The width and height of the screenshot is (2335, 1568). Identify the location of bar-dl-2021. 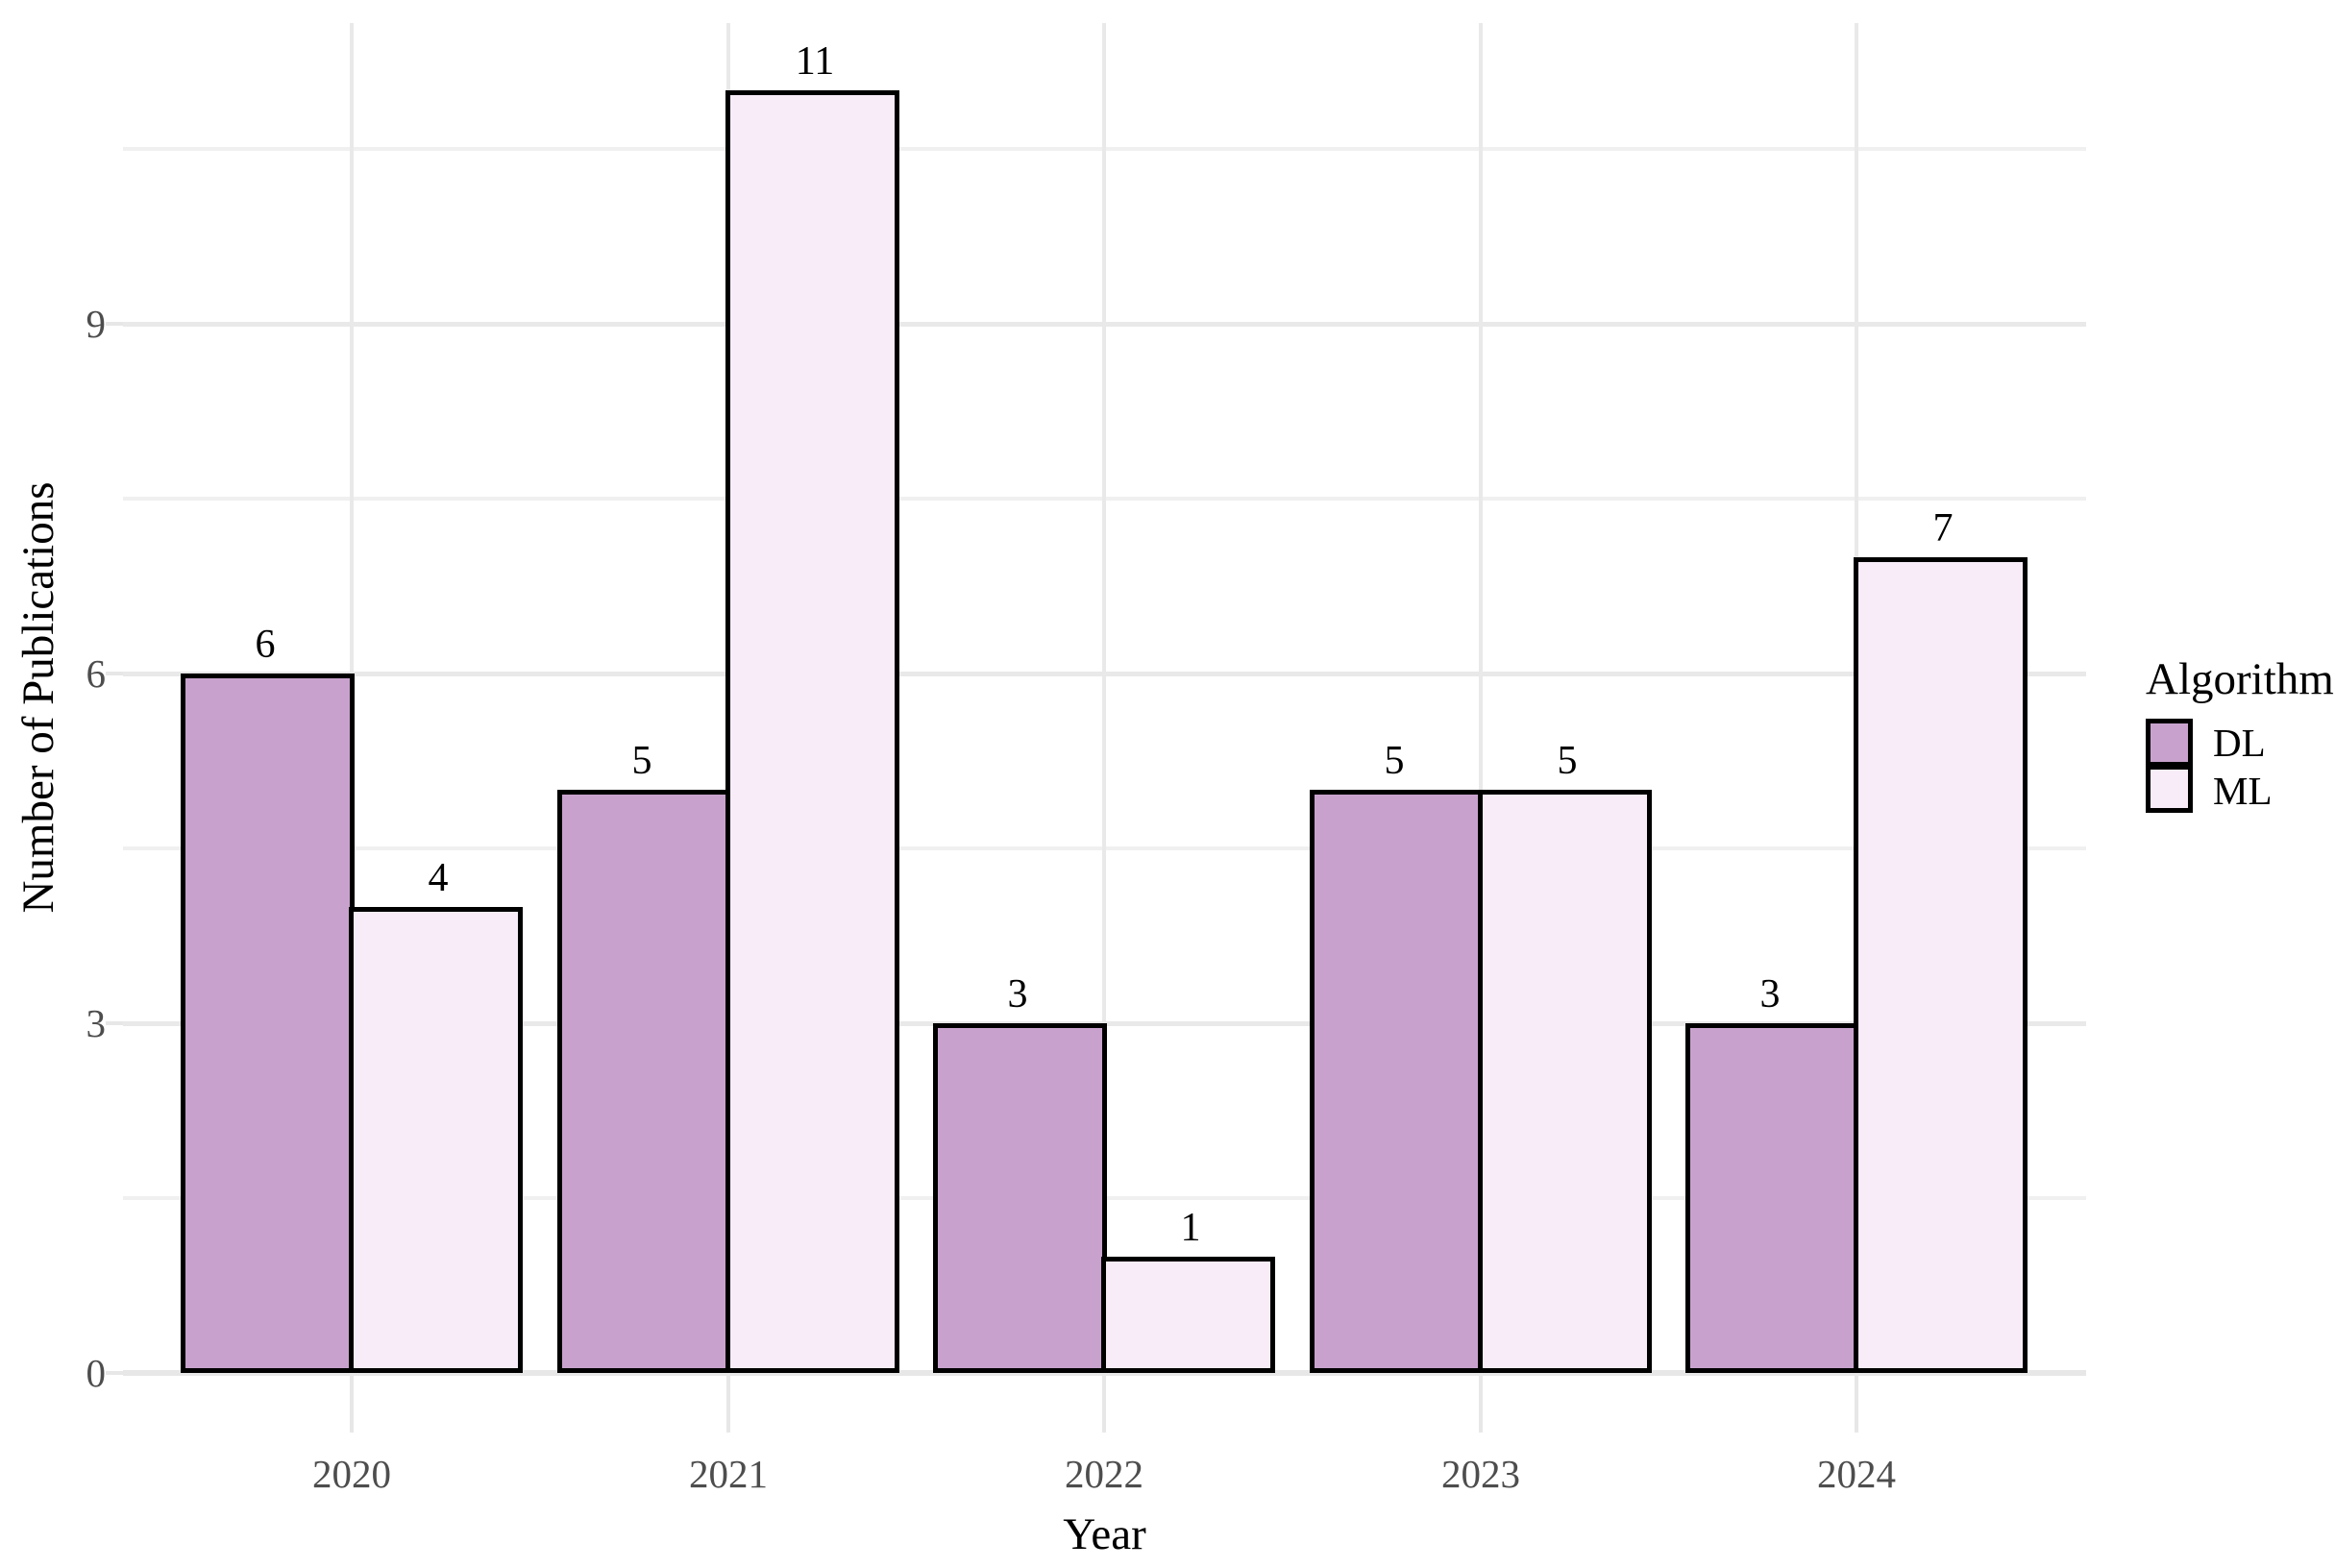
(644, 1081).